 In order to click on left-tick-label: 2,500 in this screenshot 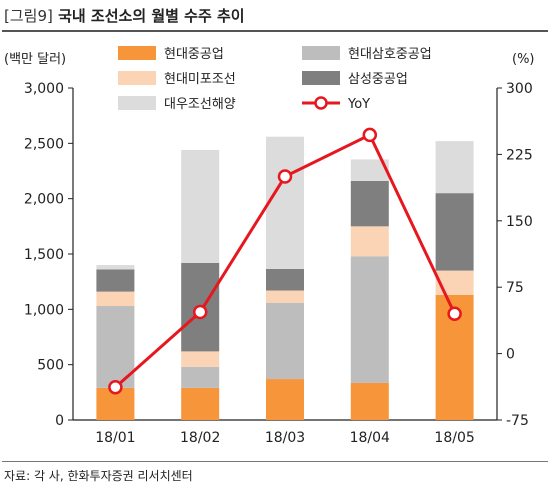, I will do `click(44, 144)`.